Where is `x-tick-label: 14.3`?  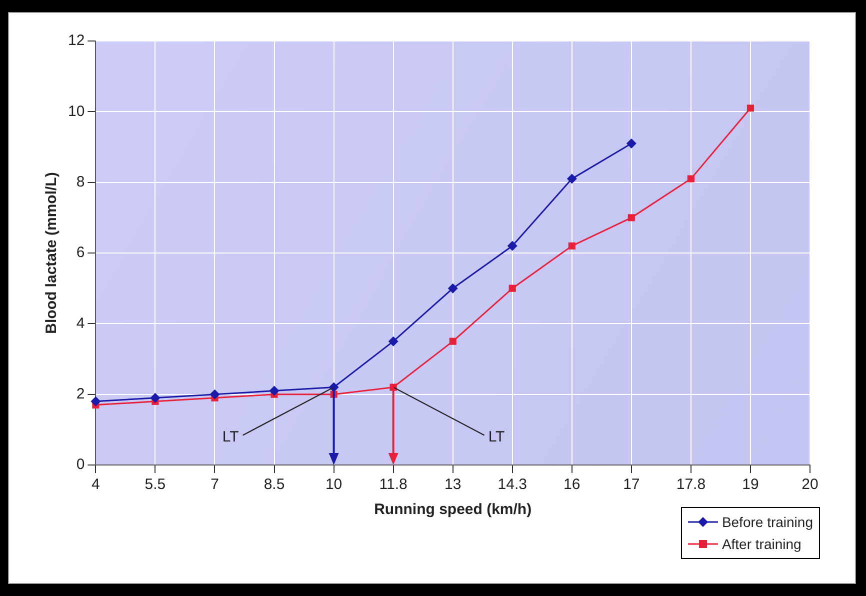 x-tick-label: 14.3 is located at coordinates (512, 485).